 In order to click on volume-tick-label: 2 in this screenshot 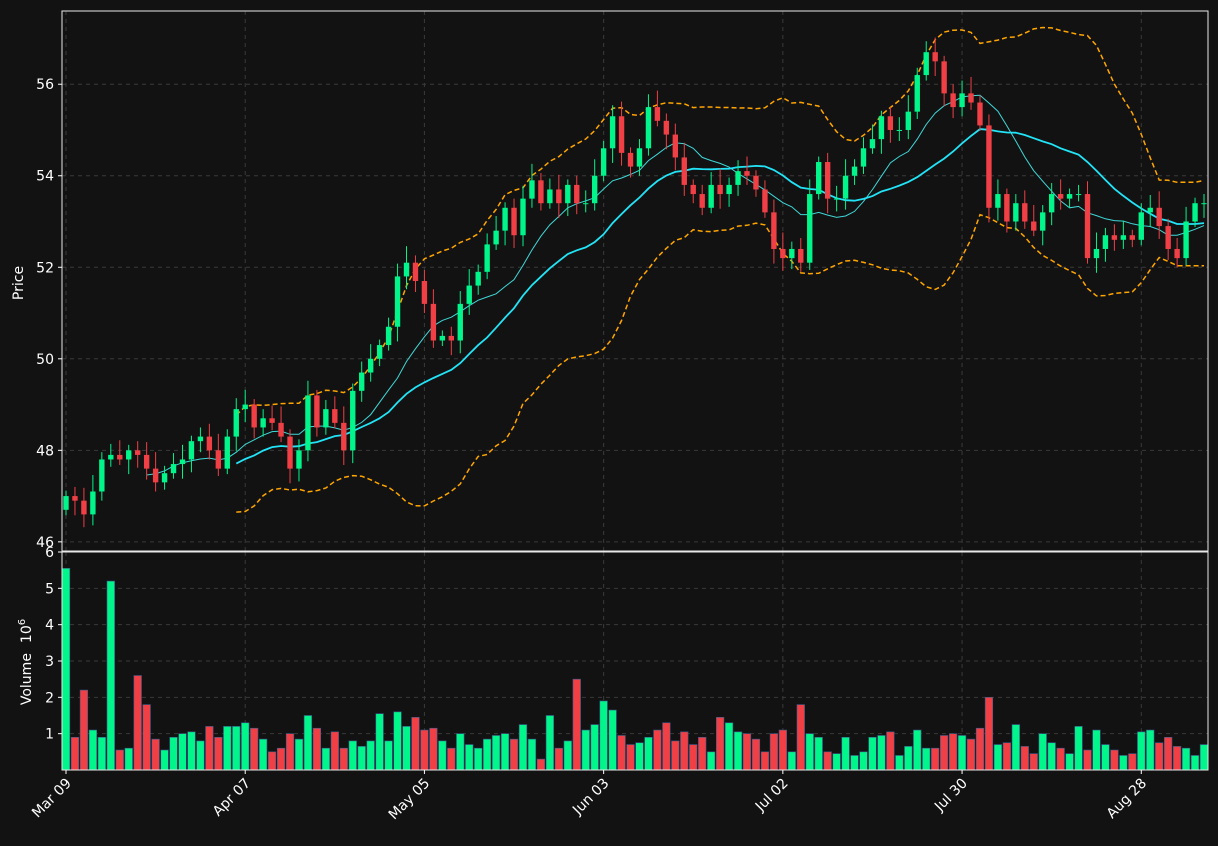, I will do `click(49, 698)`.